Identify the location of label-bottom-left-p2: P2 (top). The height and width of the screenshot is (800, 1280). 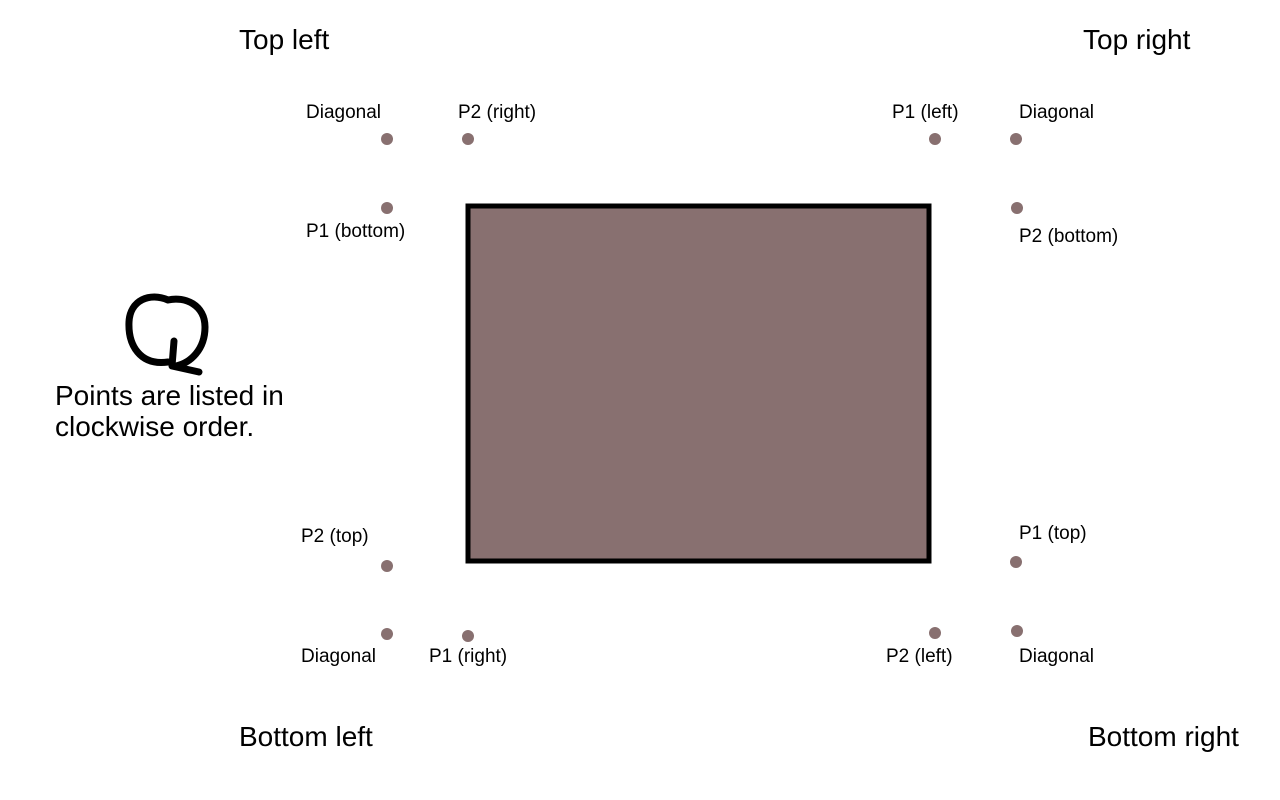
(335, 536).